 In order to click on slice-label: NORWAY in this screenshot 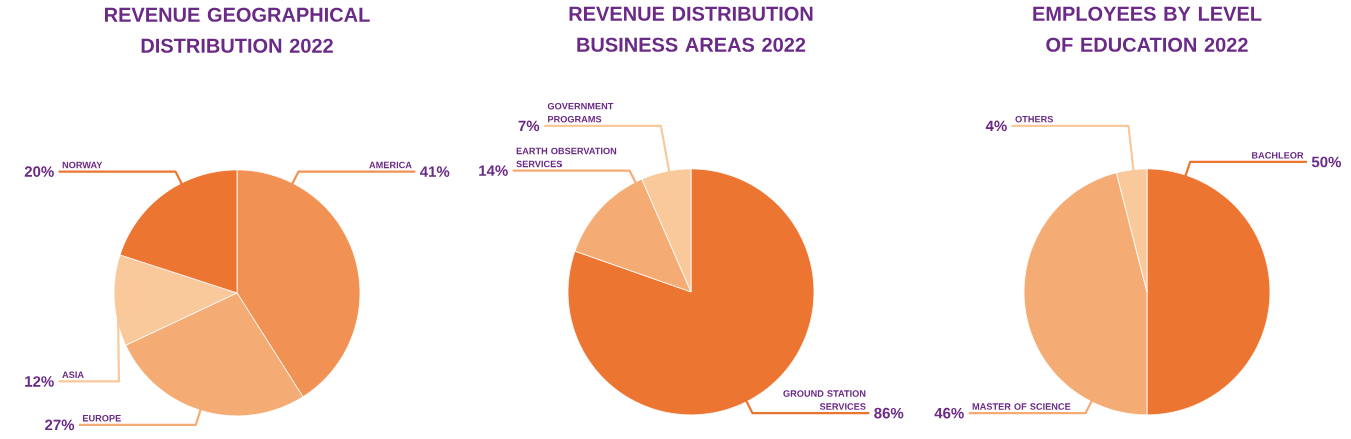, I will do `click(82, 165)`.